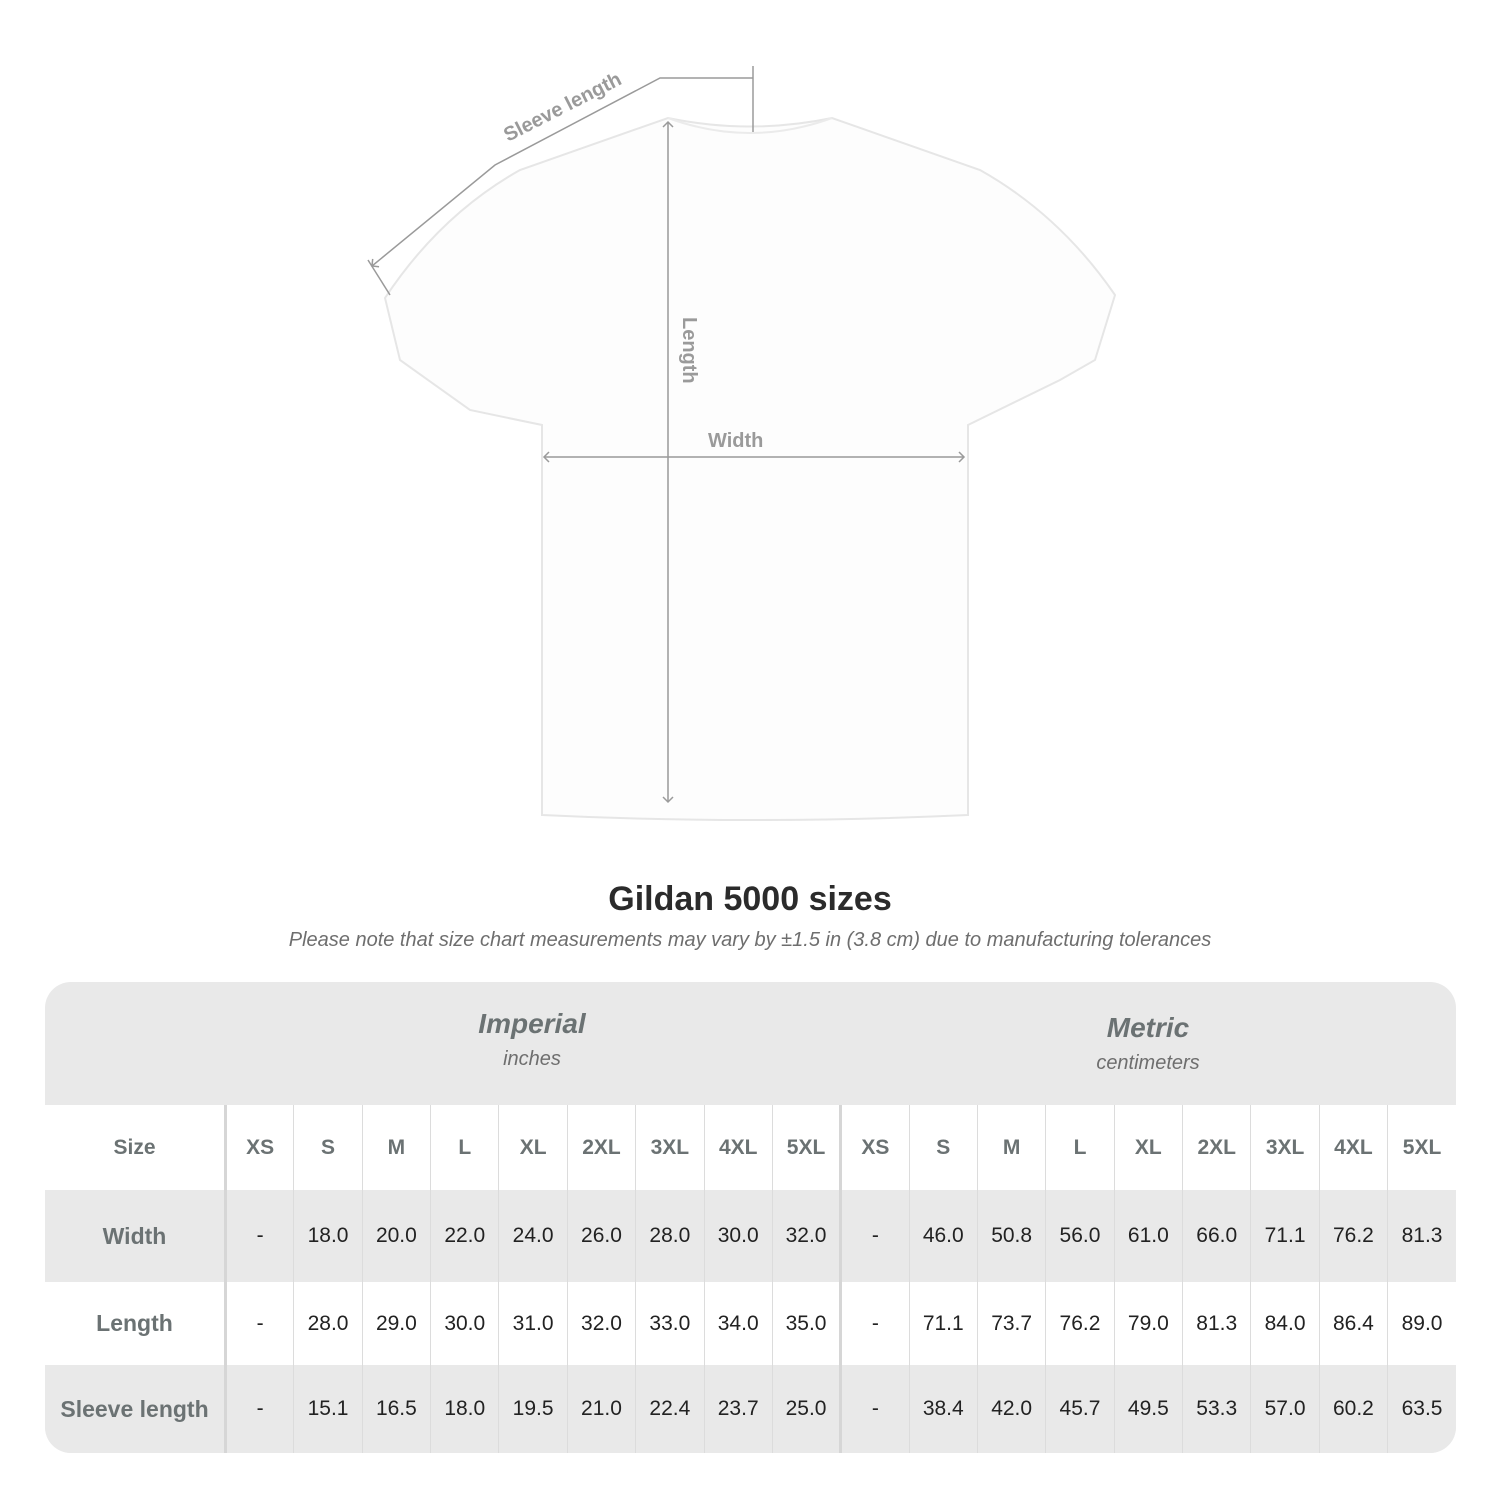  Describe the element at coordinates (532, 1043) in the screenshot. I see `imperial-header: Imperial inches` at that location.